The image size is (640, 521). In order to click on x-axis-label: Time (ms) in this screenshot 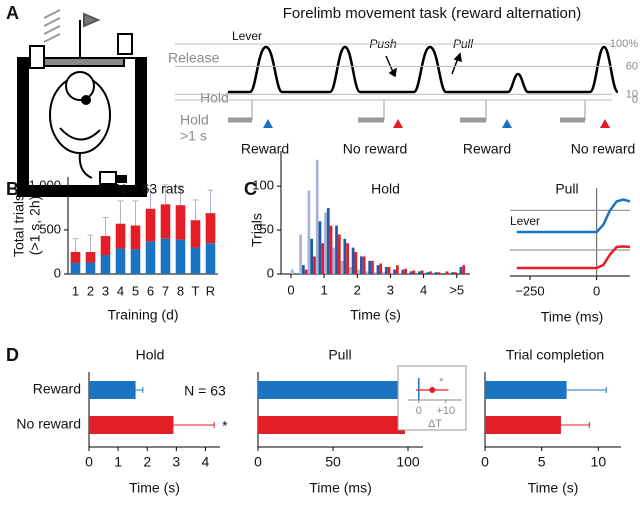, I will do `click(340, 488)`.